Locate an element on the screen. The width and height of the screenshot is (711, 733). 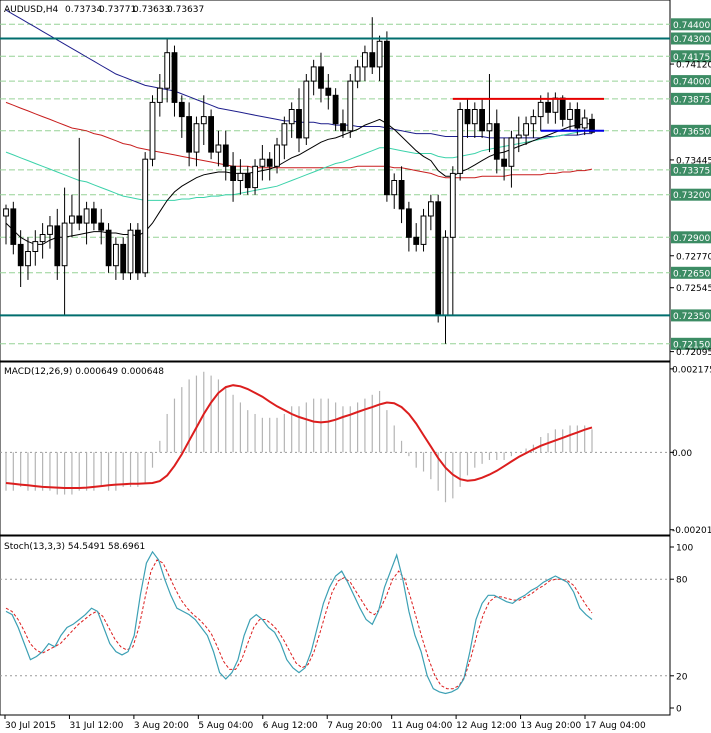
price-level-tag-label: 0.74000 is located at coordinates (691, 83).